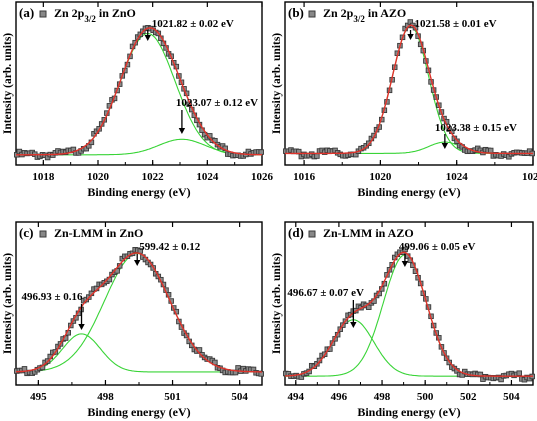  What do you see at coordinates (304, 177) in the screenshot?
I see `x-tick-label: 1016` at bounding box center [304, 177].